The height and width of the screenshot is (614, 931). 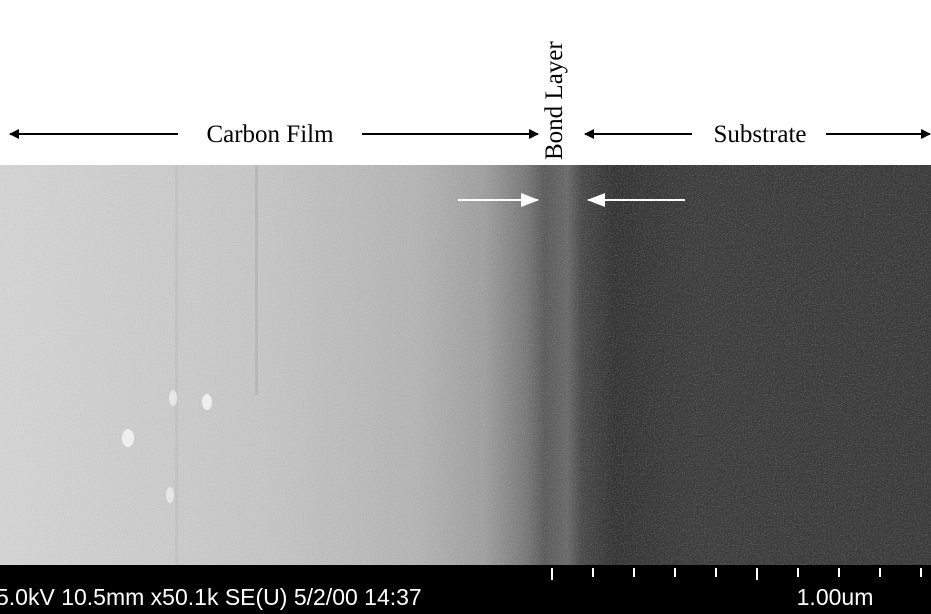 What do you see at coordinates (736, 574) in the screenshot?
I see `scale-ticks` at bounding box center [736, 574].